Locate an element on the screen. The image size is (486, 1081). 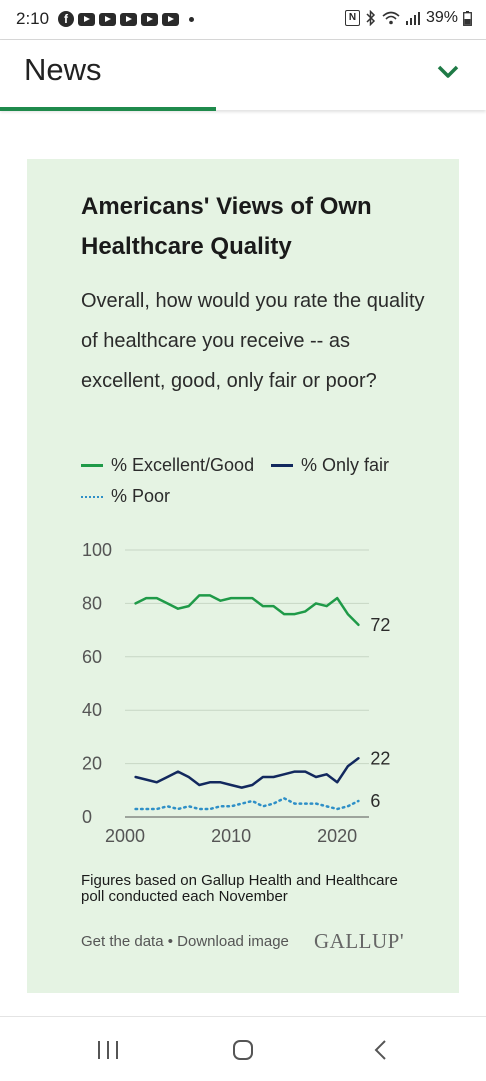
legend-swatch-only-fair is located at coordinates (282, 465).